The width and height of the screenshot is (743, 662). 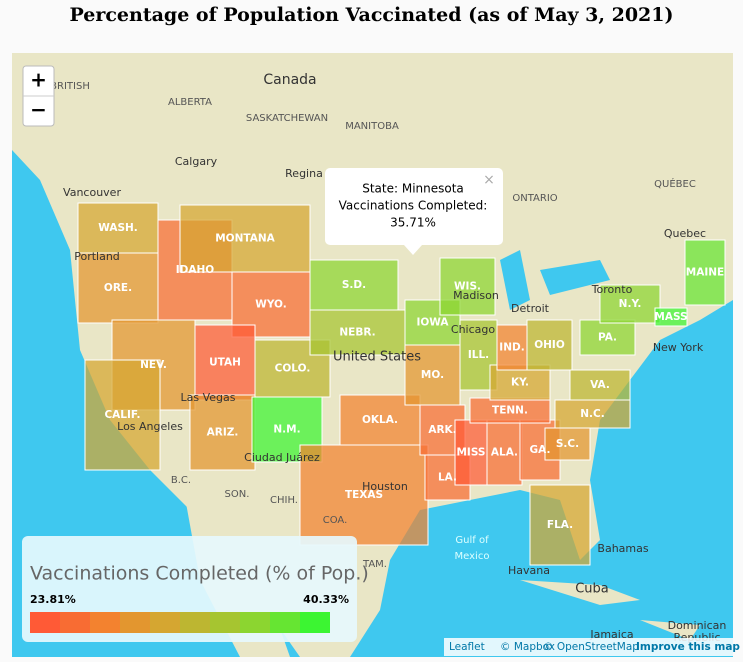 I want to click on land, so click(x=610, y=610).